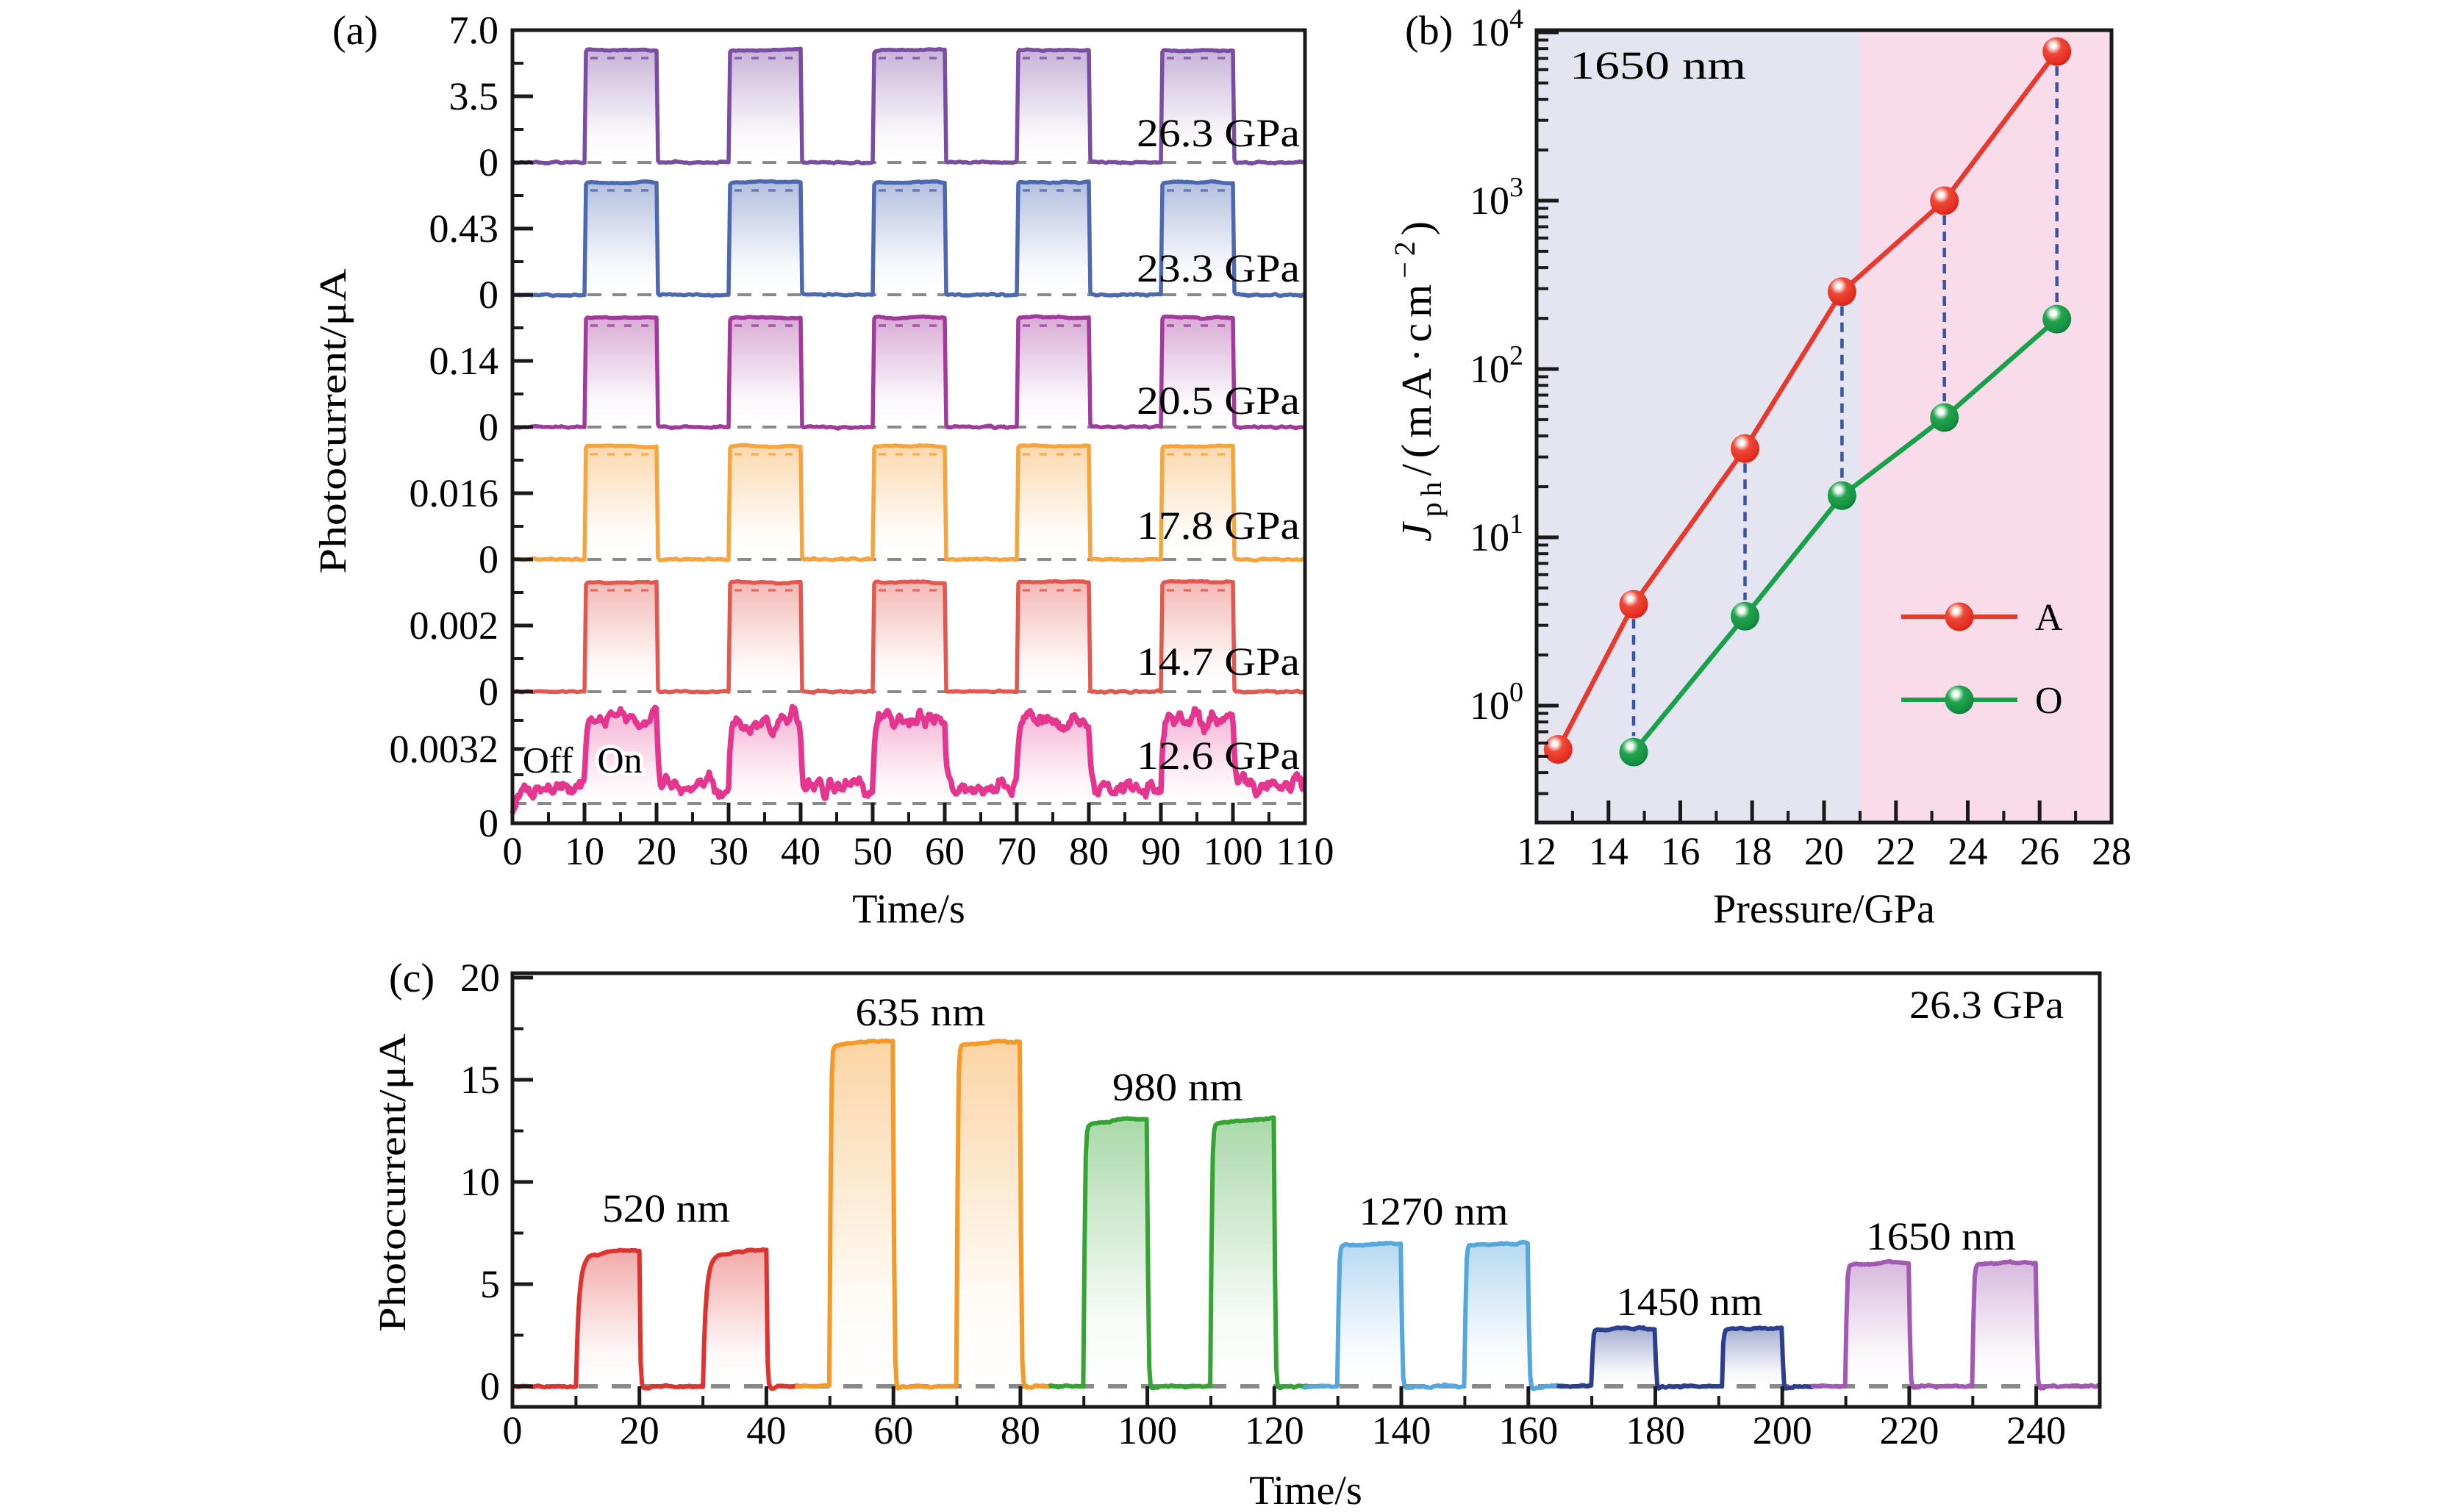 This screenshot has width=2460, height=1512. Describe the element at coordinates (464, 361) in the screenshot. I see `svg-text: 0.14` at that location.